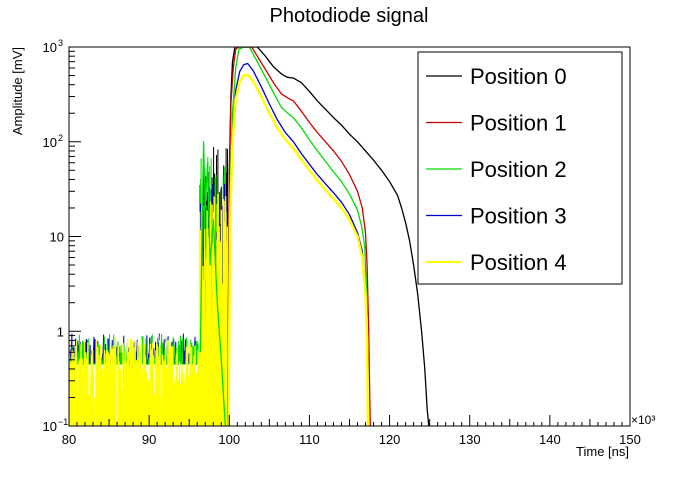 Image resolution: width=698 pixels, height=478 pixels. Describe the element at coordinates (550, 439) in the screenshot. I see `x-tick-label: 140` at that location.